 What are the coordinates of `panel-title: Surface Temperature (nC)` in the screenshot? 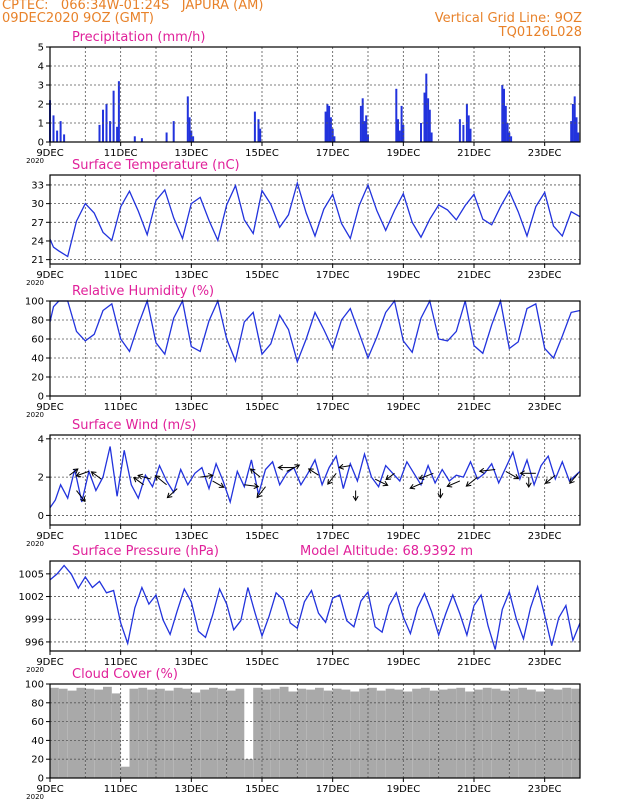 It's located at (156, 165).